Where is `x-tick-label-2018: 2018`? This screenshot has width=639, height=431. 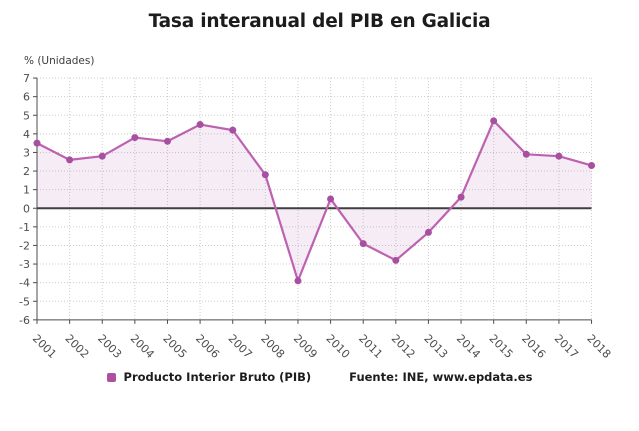
x-tick-label-2018: 2018 is located at coordinates (598, 346).